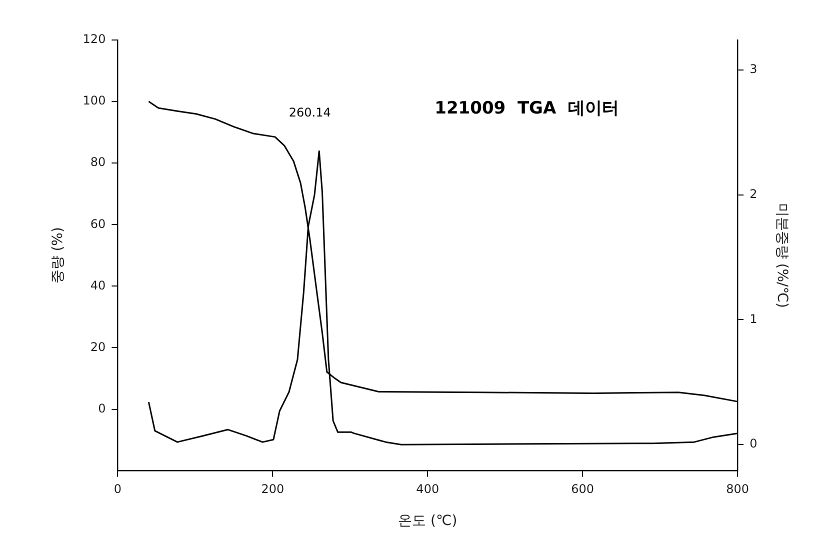 This screenshot has width=830, height=555. What do you see at coordinates (782, 255) in the screenshot?
I see `y2-axis-title: 미분중량 (%/℃)` at bounding box center [782, 255].